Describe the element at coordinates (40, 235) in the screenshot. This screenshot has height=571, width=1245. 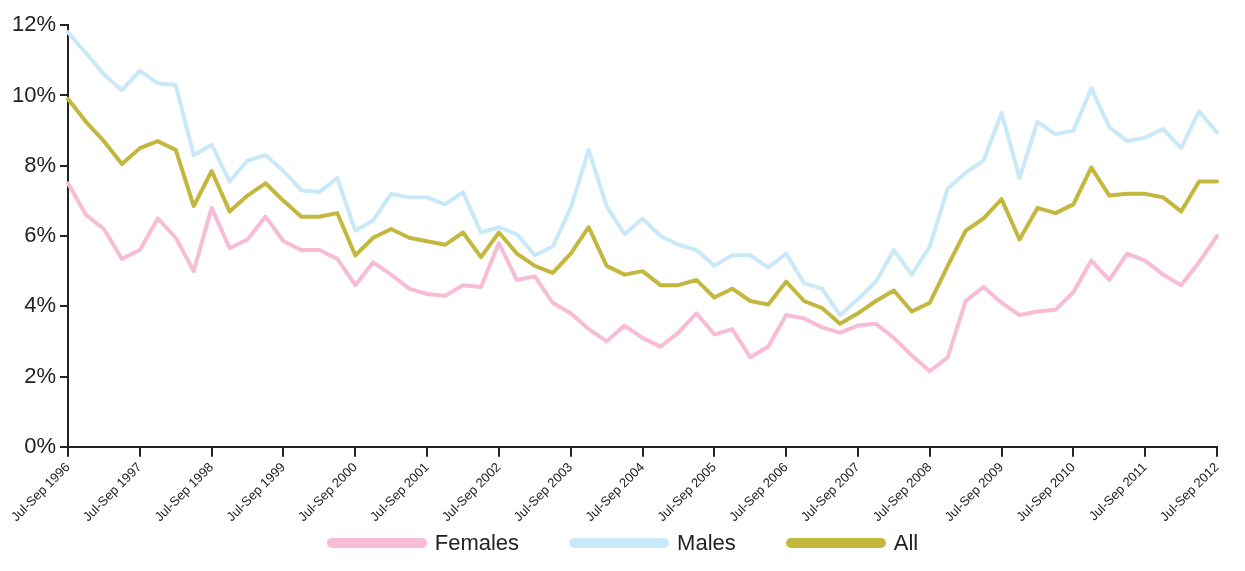
I see `y-tick-label: 6%` at that location.